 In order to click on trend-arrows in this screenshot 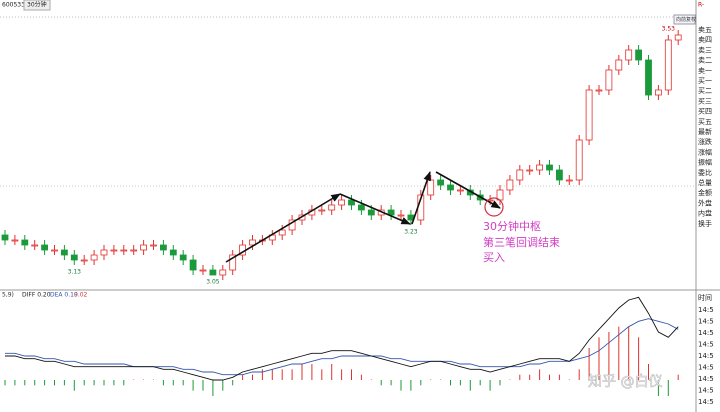, I will do `click(363, 217)`.